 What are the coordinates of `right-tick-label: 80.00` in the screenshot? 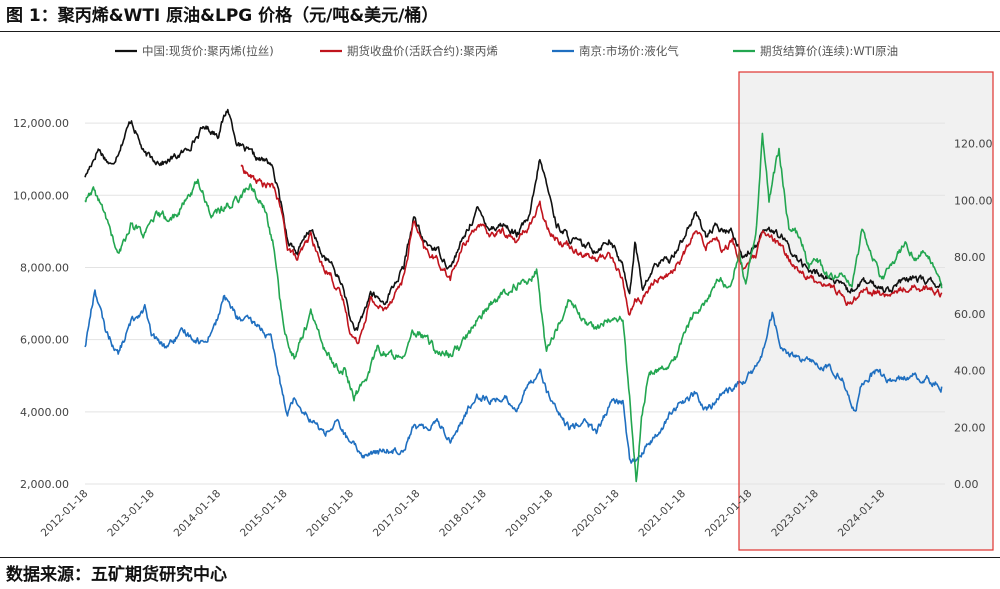 It's located at (970, 257).